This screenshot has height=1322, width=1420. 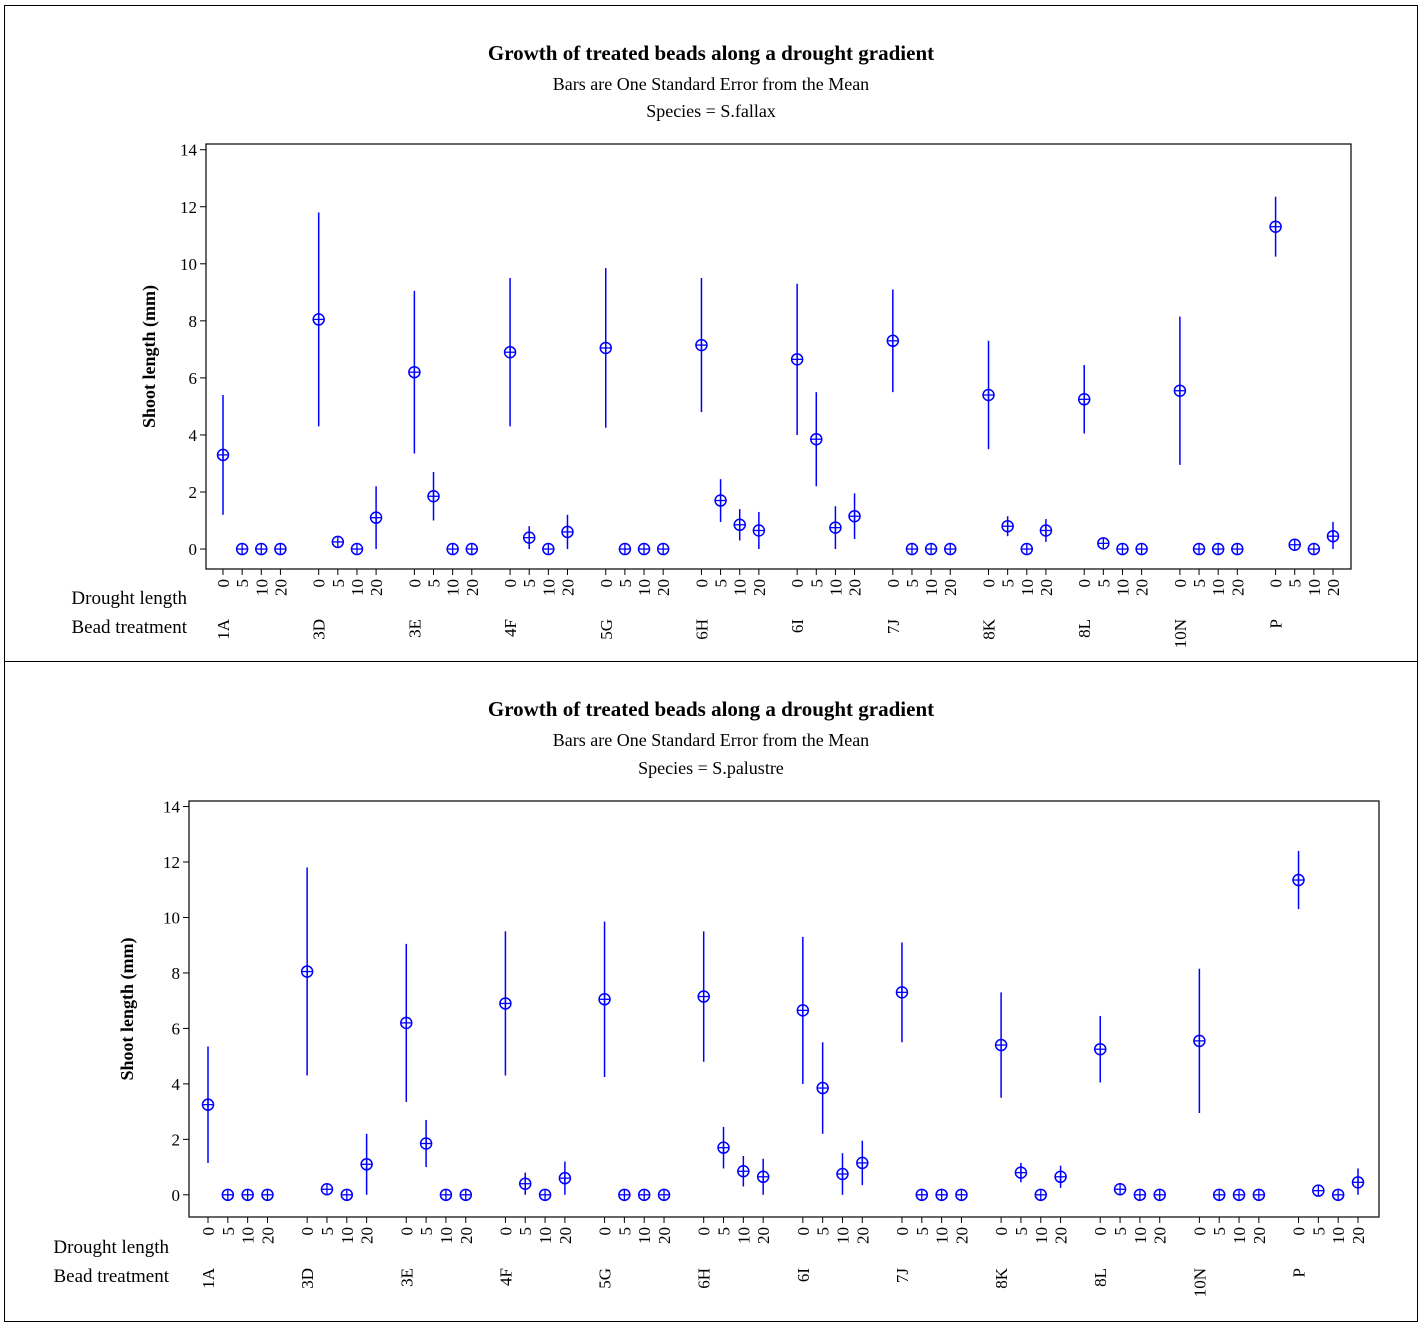 What do you see at coordinates (711, 768) in the screenshot?
I see `chart-subtitle: Species = S.palustre` at bounding box center [711, 768].